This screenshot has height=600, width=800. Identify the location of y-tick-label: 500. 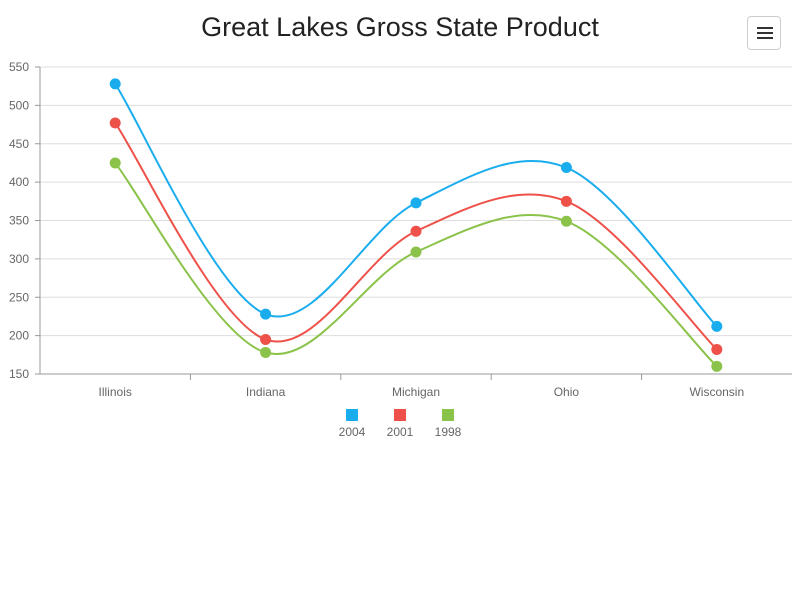
(19, 105).